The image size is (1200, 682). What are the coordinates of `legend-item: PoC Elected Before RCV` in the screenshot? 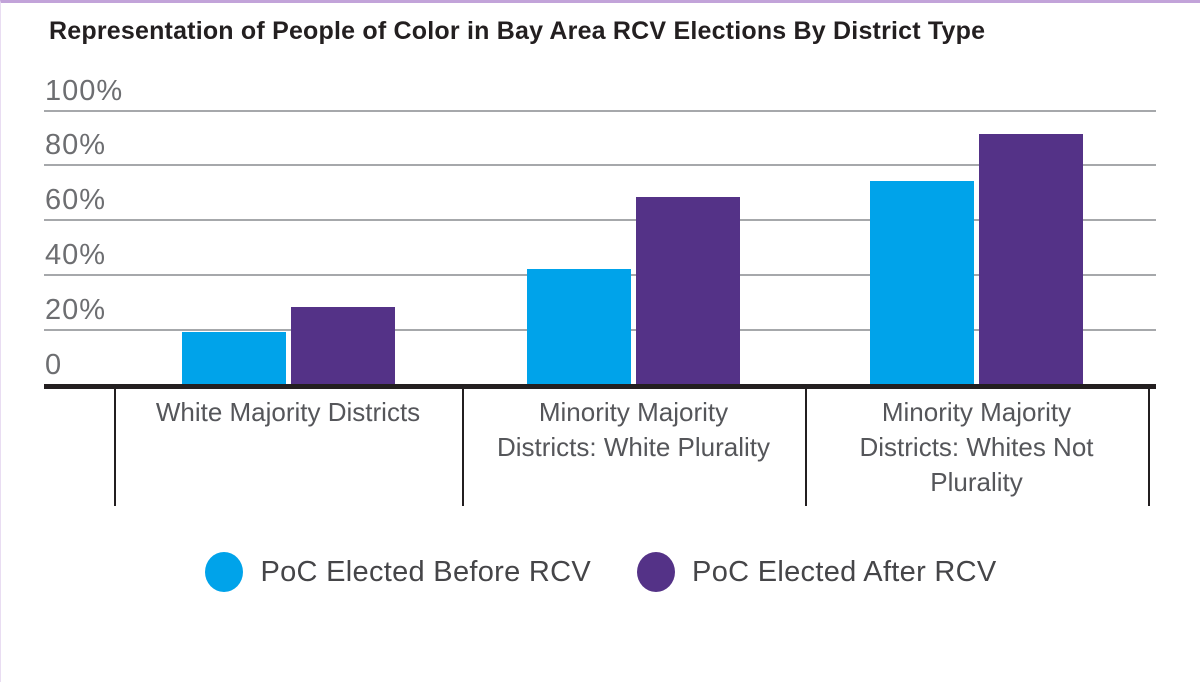 It's located at (398, 572).